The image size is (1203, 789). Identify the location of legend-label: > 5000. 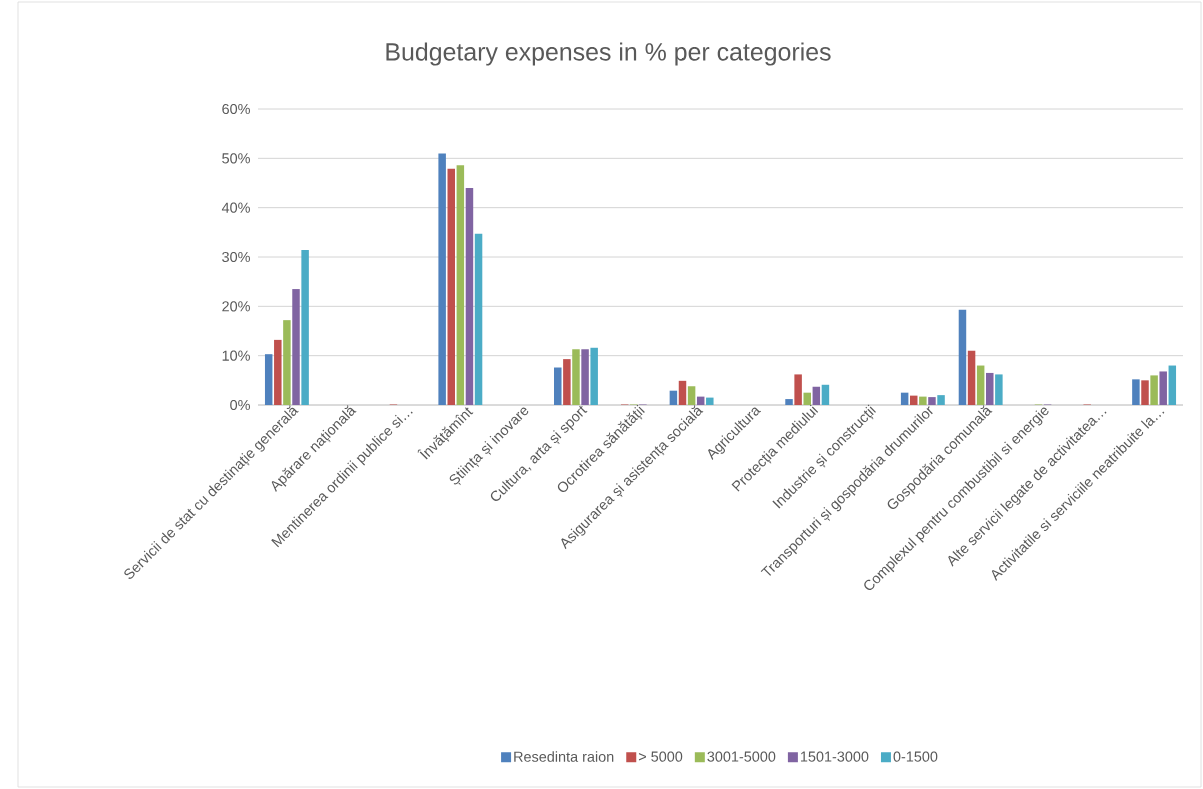
(660, 756).